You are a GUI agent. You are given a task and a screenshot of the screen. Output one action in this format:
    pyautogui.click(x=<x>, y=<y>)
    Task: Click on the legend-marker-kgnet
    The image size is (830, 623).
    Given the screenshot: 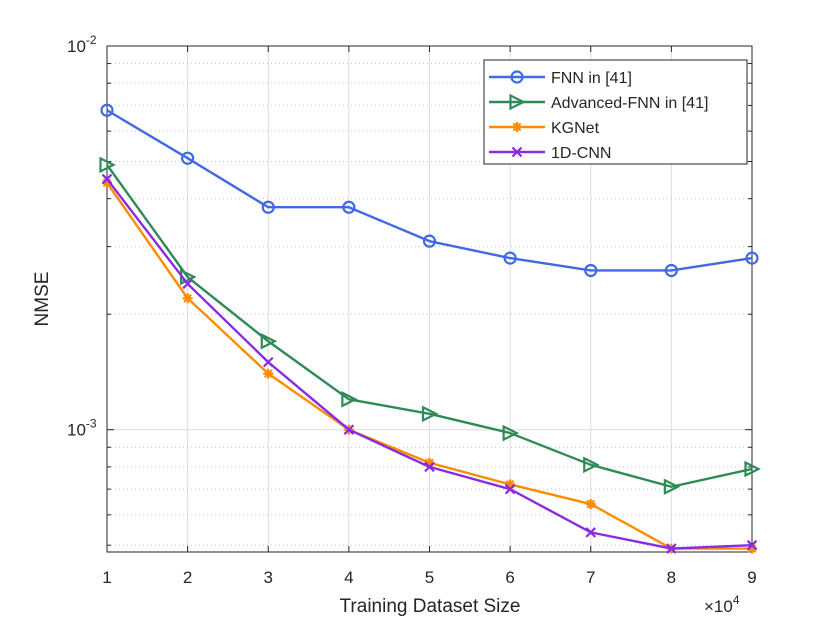 What is the action you would take?
    pyautogui.click(x=517, y=127)
    